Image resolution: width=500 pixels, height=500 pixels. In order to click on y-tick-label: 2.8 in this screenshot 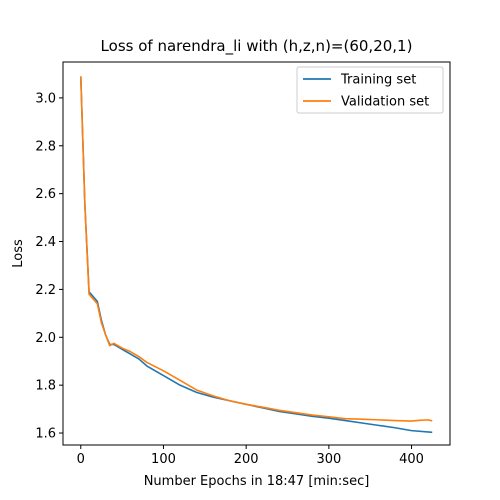, I will do `click(45, 146)`.